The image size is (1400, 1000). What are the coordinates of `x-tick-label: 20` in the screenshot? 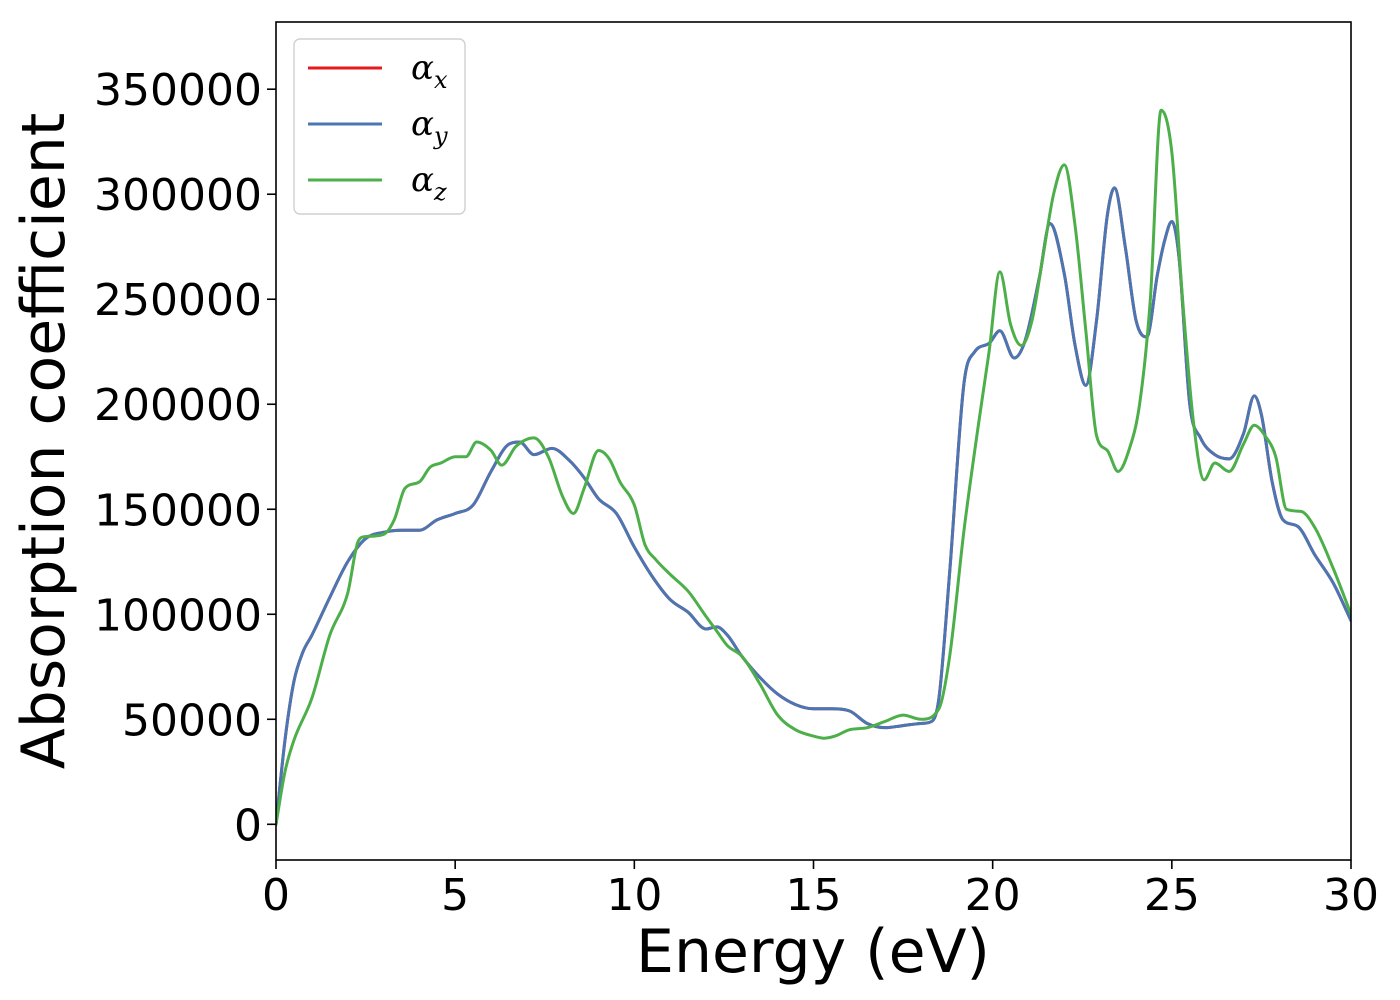 It's located at (993, 895).